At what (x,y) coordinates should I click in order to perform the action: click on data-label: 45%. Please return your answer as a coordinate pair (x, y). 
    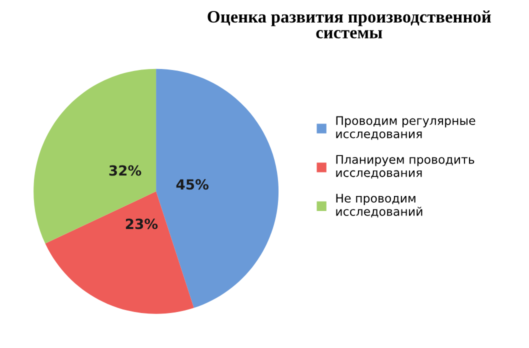
    Looking at the image, I should click on (192, 184).